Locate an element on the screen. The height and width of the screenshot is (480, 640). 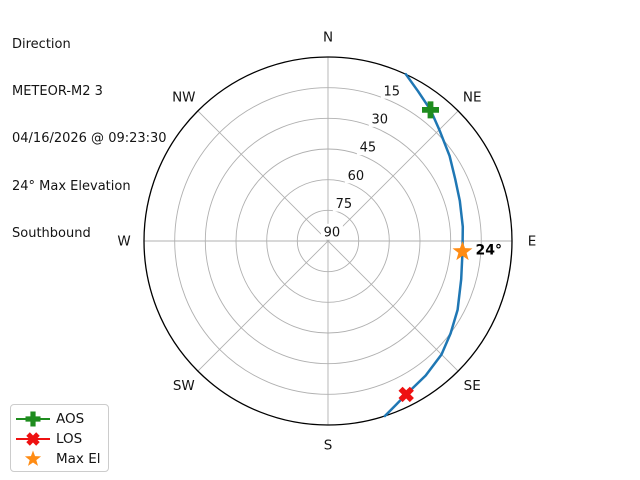
ring-label-15: 15 is located at coordinates (392, 91).